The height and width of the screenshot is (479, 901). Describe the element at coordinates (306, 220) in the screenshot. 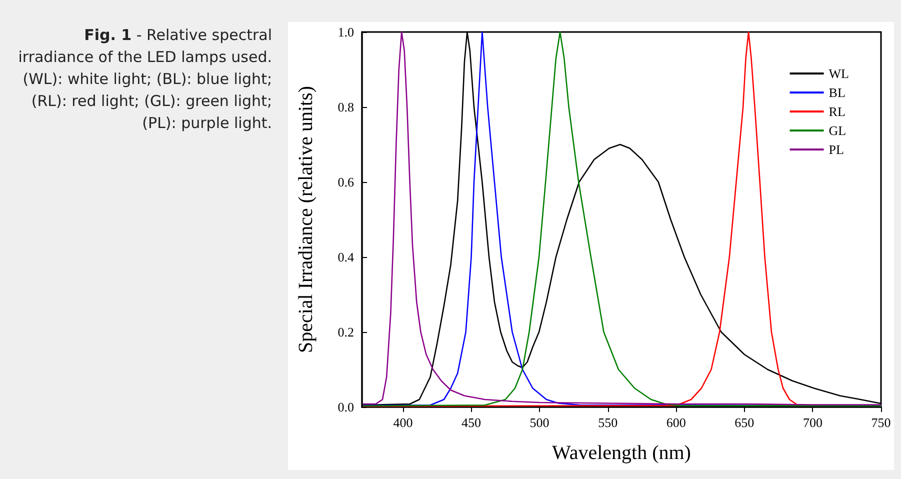

I see `y-axis-title: Special Irradiance (relative units)` at that location.